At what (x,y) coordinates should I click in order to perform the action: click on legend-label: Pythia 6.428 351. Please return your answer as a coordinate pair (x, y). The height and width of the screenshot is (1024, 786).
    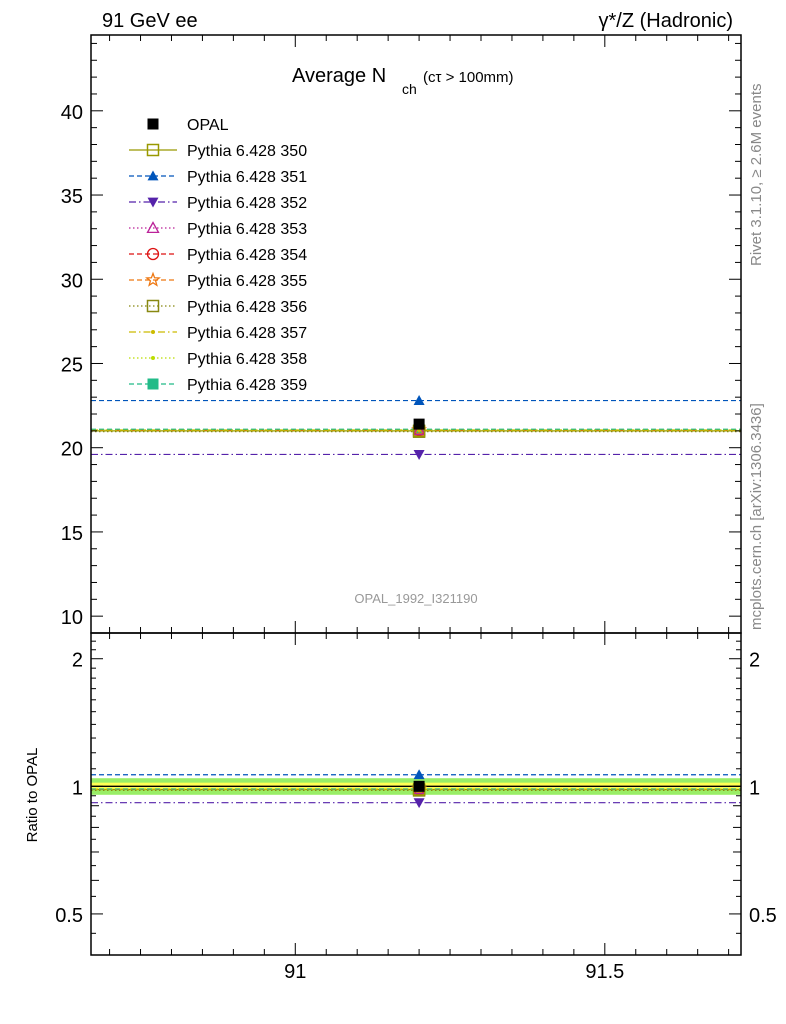
    Looking at the image, I should click on (247, 177).